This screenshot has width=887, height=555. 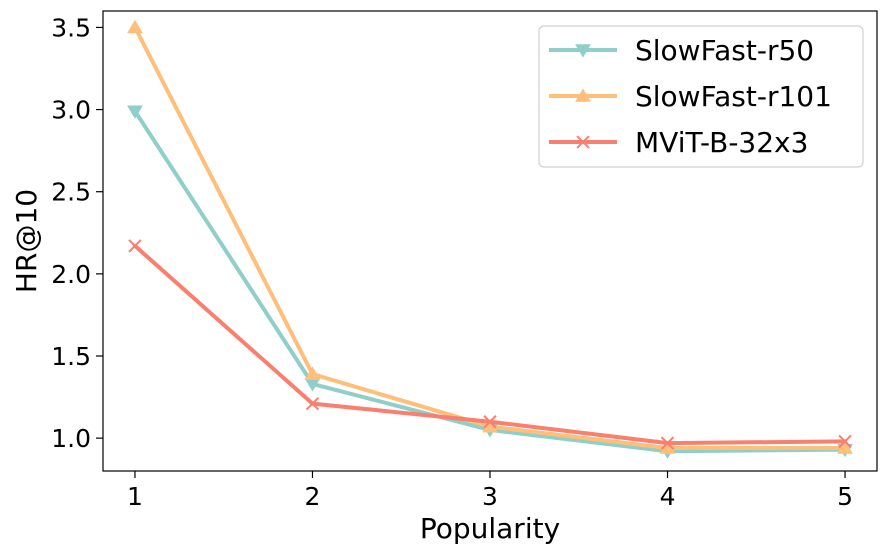 I want to click on x-tick-label: 2, so click(x=313, y=496).